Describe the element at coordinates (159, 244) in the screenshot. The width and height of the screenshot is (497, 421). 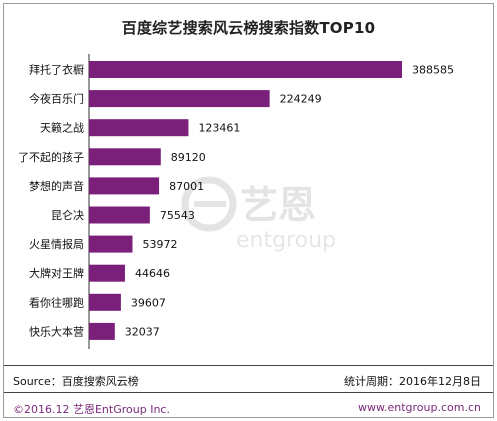
I see `value-label: 53972` at that location.